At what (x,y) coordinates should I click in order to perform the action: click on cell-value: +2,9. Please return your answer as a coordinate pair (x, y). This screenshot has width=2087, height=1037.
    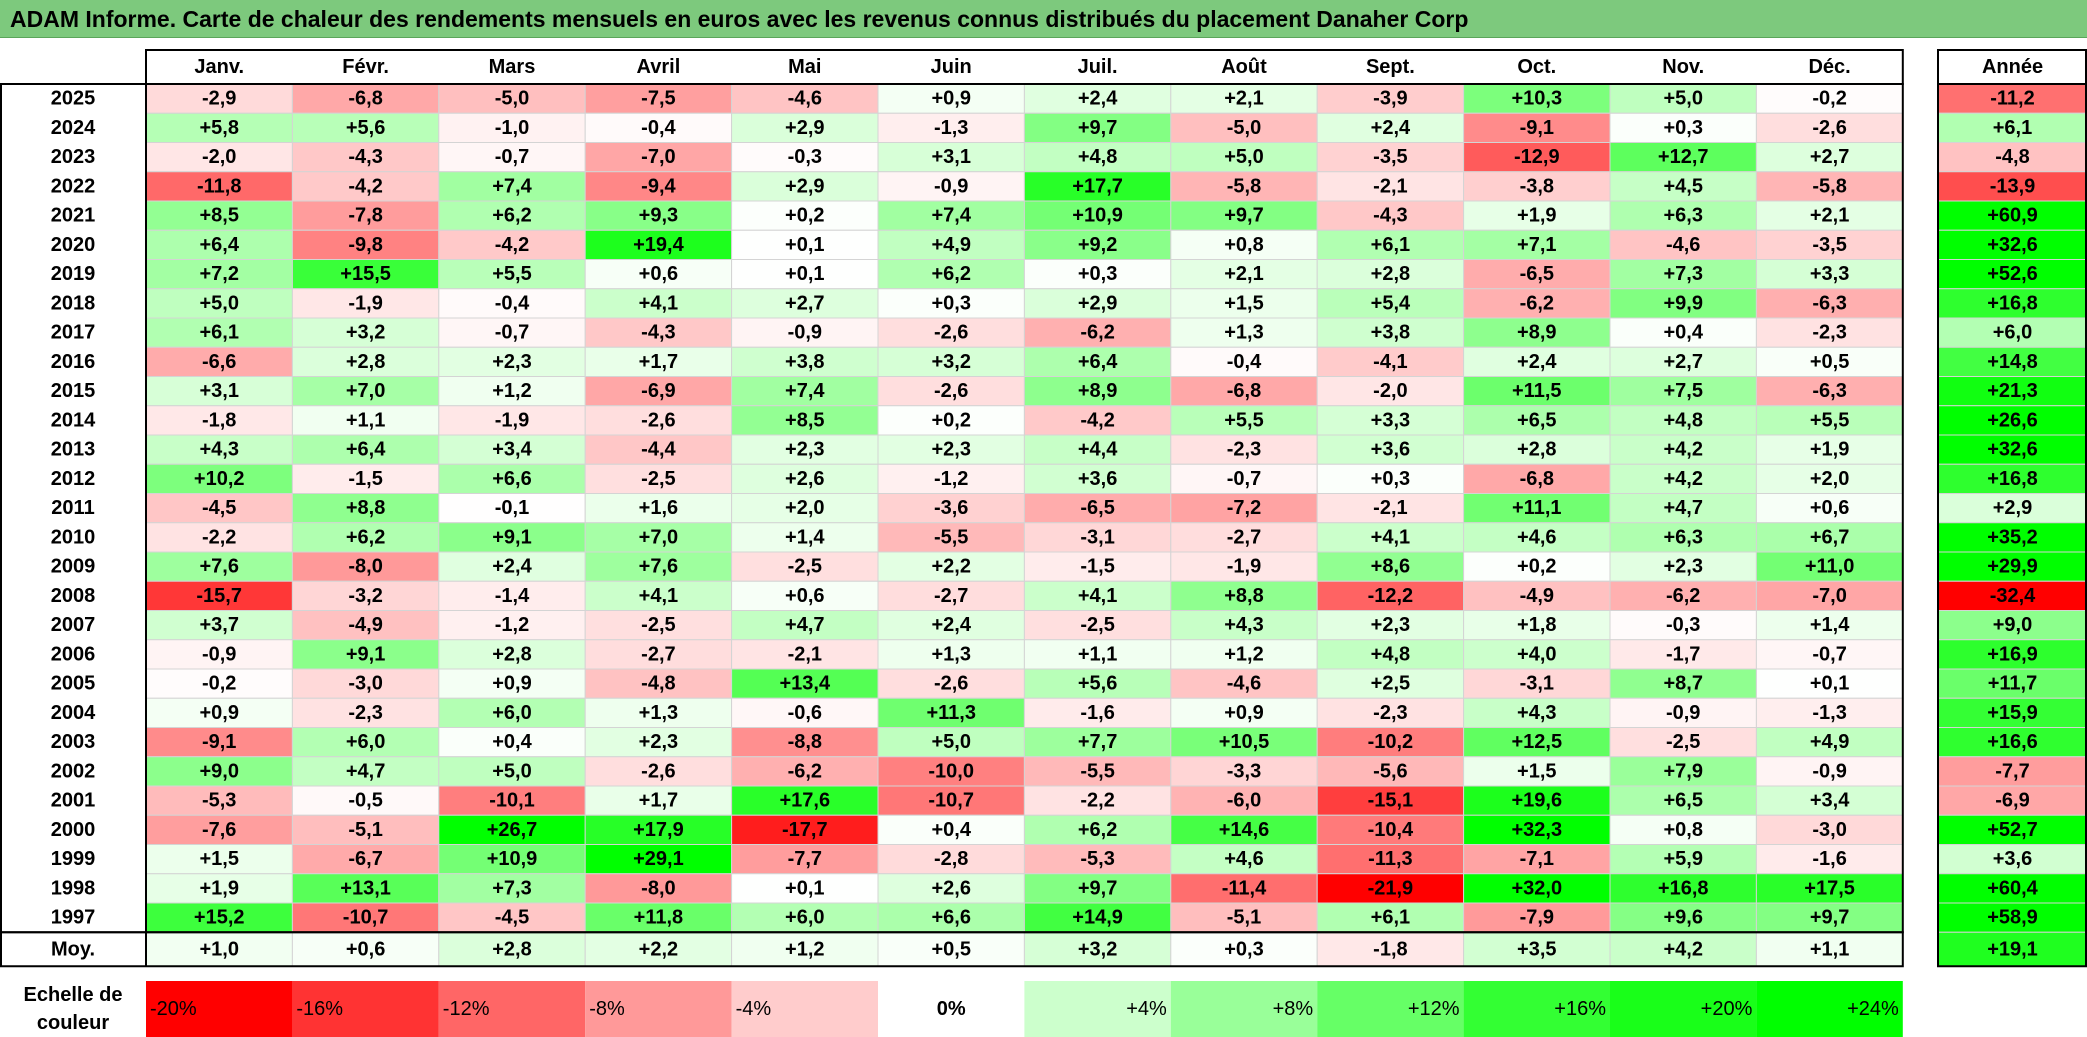
    Looking at the image, I should click on (804, 186).